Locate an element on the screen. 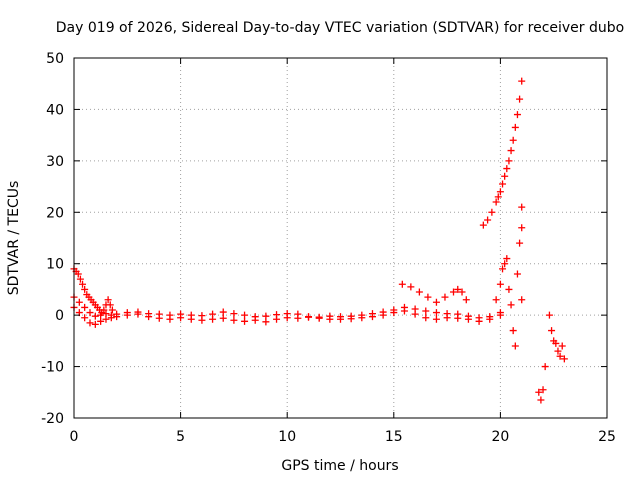  series-late-scatter is located at coordinates (509, 276).